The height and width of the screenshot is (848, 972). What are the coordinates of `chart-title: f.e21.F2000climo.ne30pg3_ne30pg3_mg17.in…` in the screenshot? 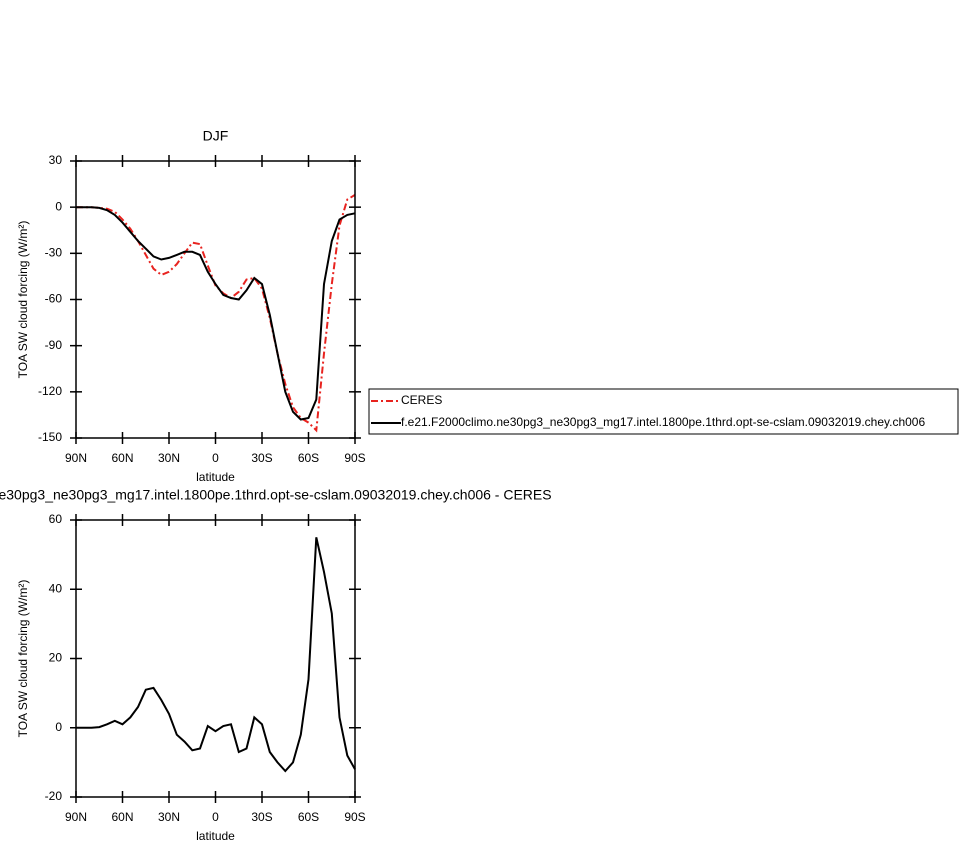 It's located at (276, 495).